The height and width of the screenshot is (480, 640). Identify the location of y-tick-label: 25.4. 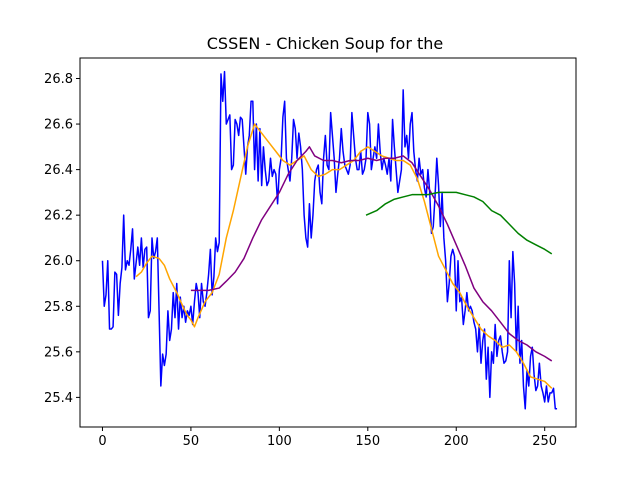
(58, 398).